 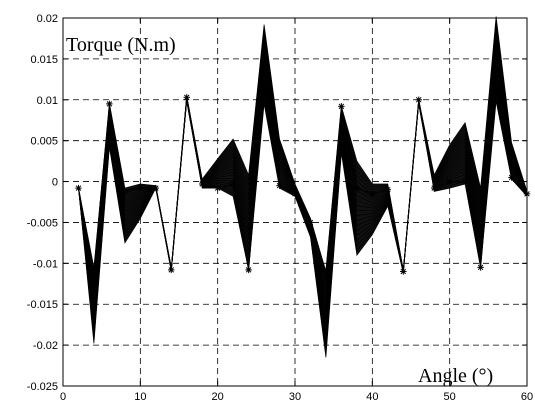 What do you see at coordinates (455, 376) in the screenshot?
I see `x-axis-label: Angle (°)` at bounding box center [455, 376].